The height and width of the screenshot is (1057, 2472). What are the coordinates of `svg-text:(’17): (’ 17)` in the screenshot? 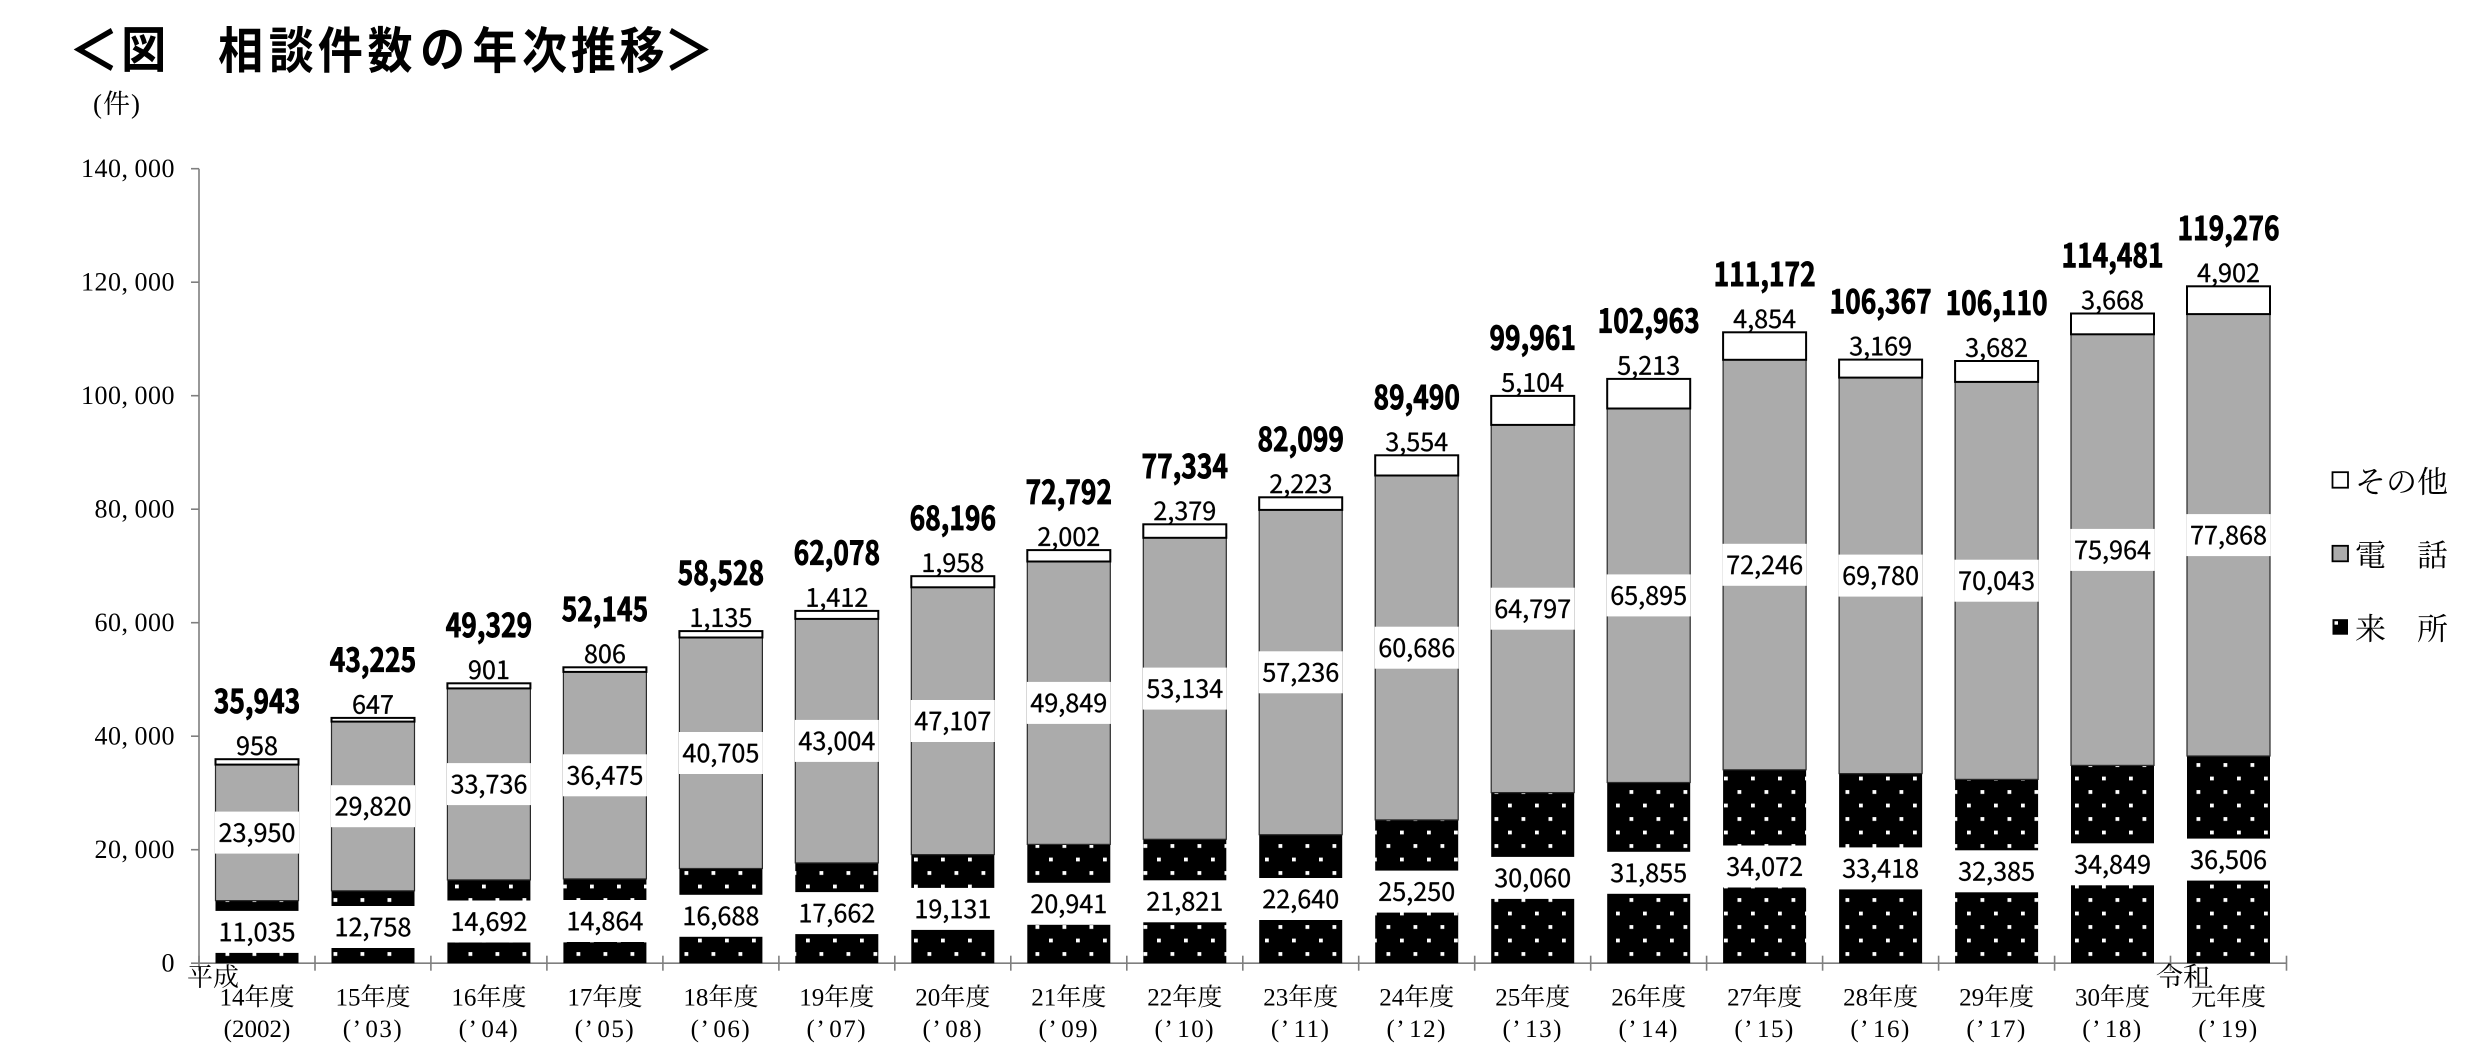 It's located at (1996, 1029).